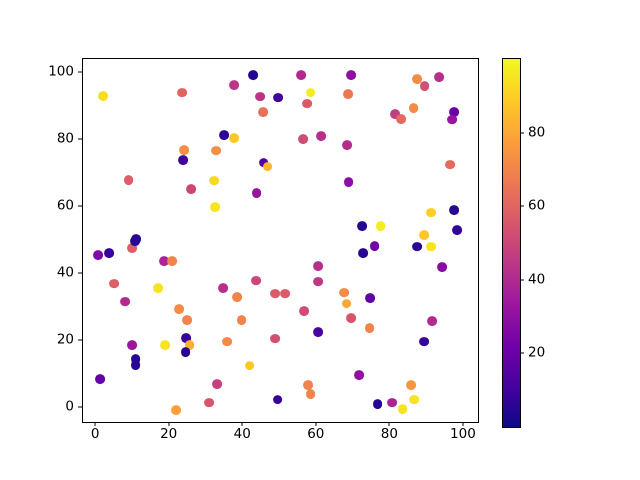 The image size is (640, 480). Describe the element at coordinates (61, 71) in the screenshot. I see `y-axis-tick-label: 100` at that location.